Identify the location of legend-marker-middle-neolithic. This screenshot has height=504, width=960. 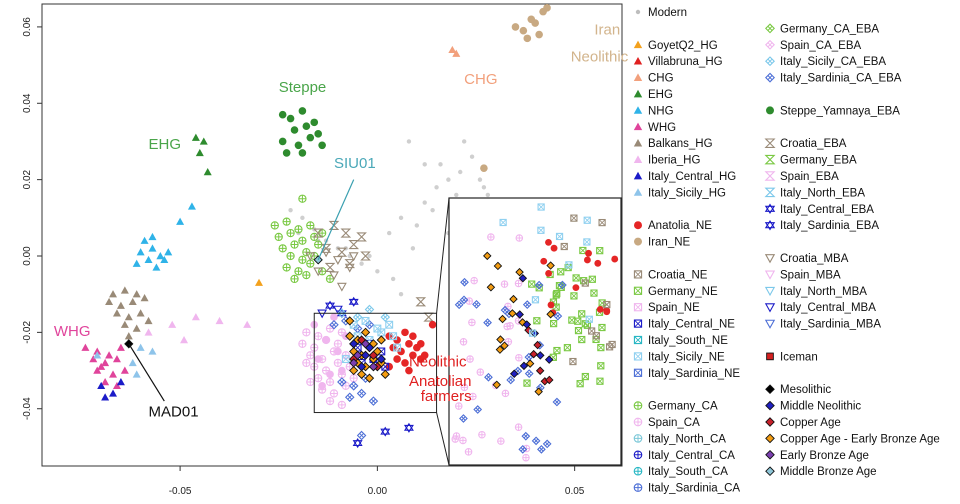
(770, 405).